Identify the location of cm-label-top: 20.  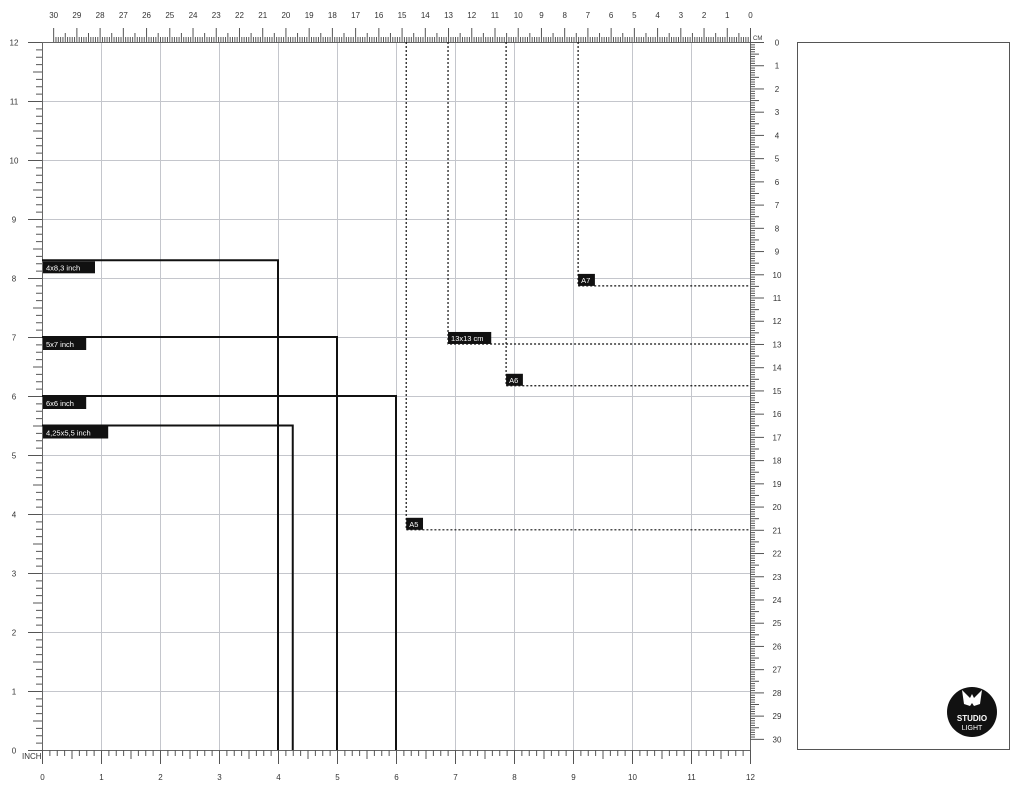
(285, 15).